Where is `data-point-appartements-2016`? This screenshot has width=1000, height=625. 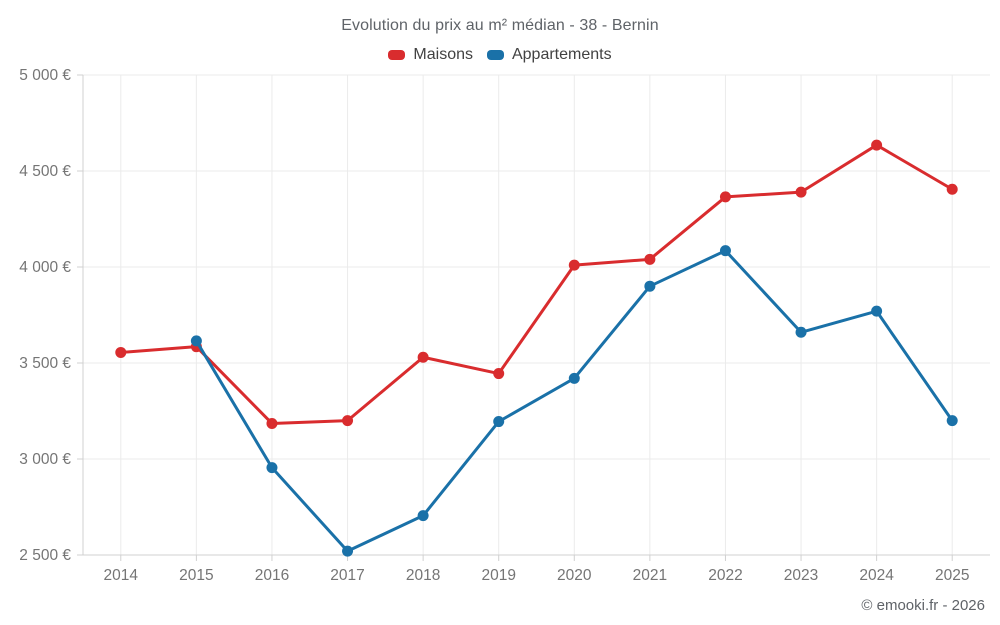
data-point-appartements-2016 is located at coordinates (272, 468).